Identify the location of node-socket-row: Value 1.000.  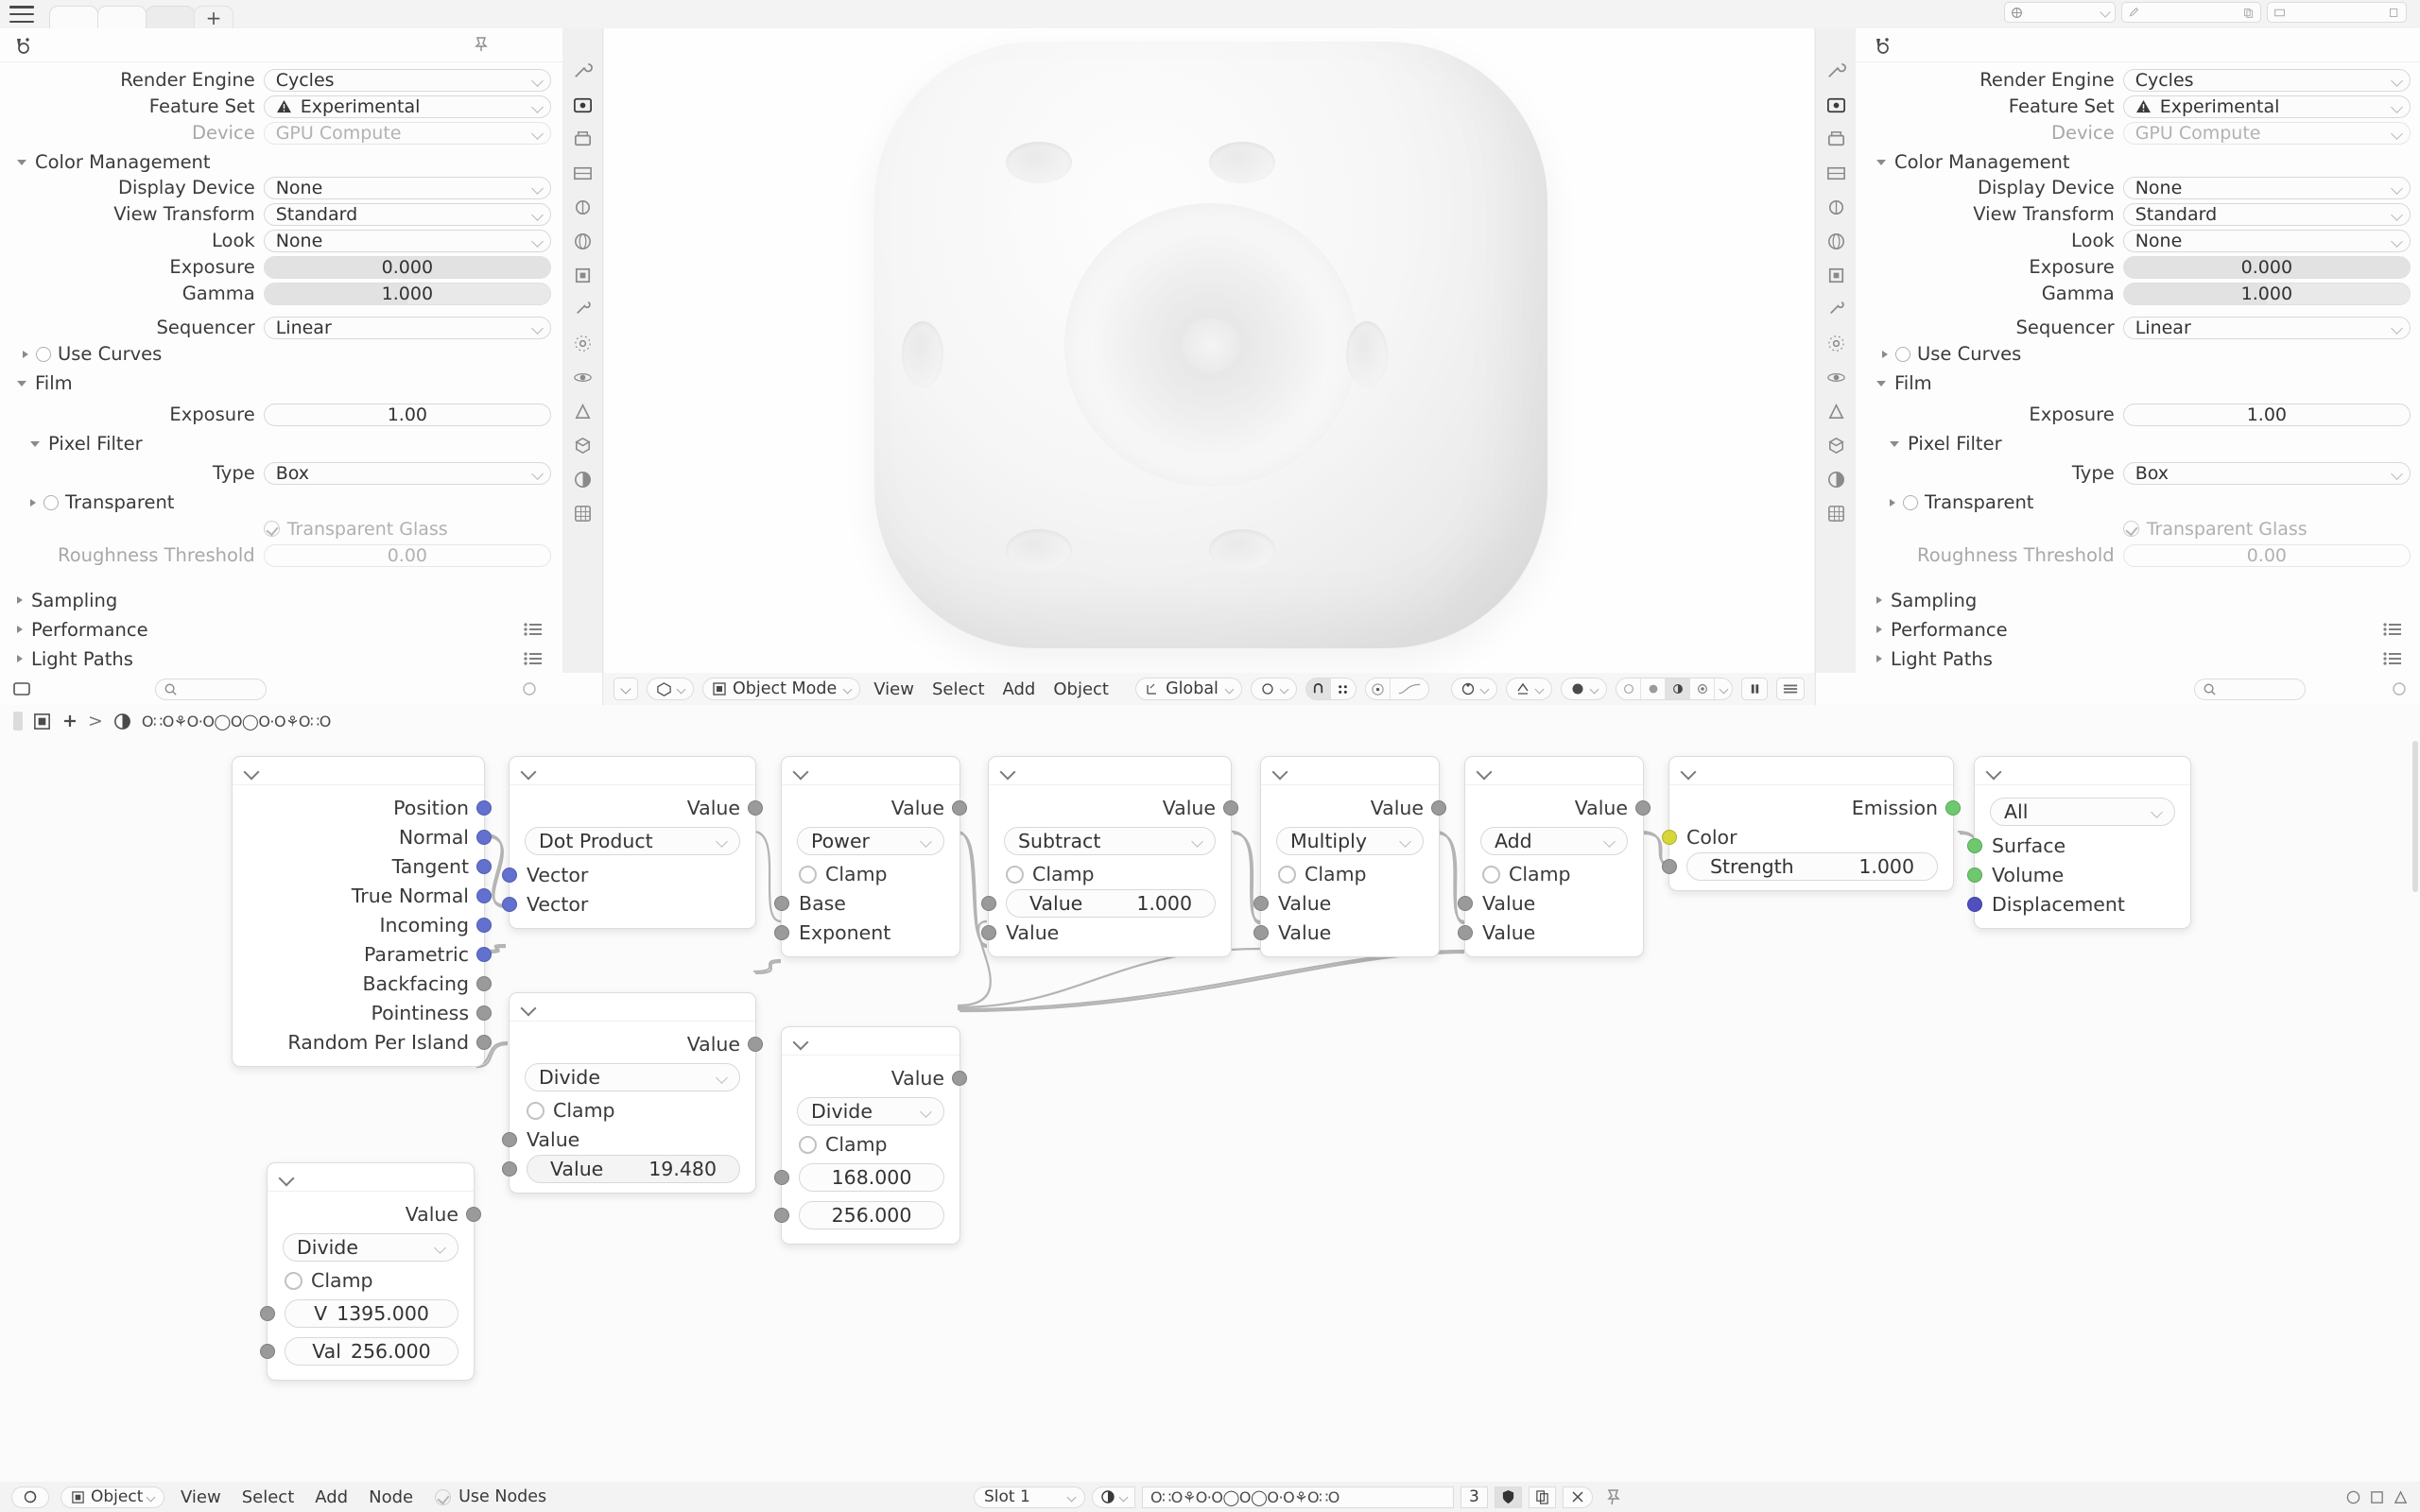
(1106, 903).